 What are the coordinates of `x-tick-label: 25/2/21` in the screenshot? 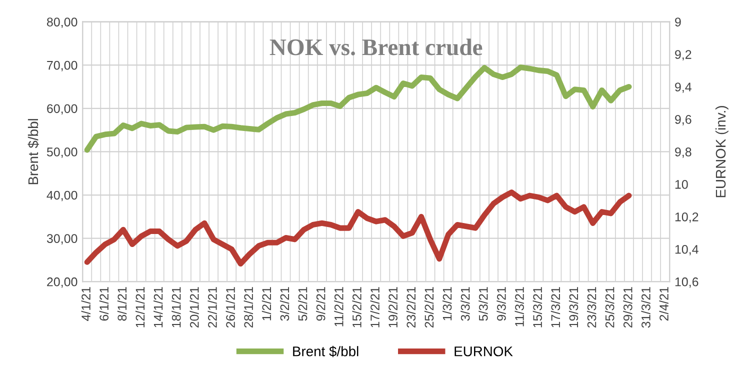 It's located at (429, 307).